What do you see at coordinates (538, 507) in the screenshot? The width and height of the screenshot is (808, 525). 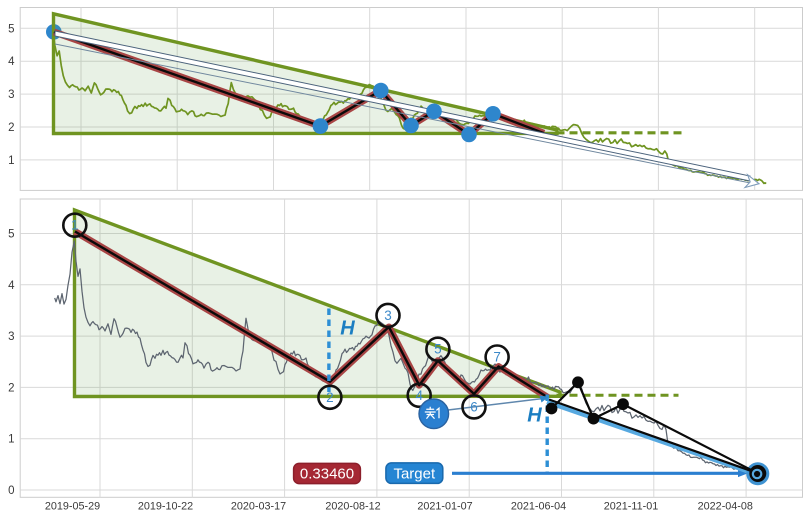 I see `svg-text: 2021-06-04` at bounding box center [538, 507].